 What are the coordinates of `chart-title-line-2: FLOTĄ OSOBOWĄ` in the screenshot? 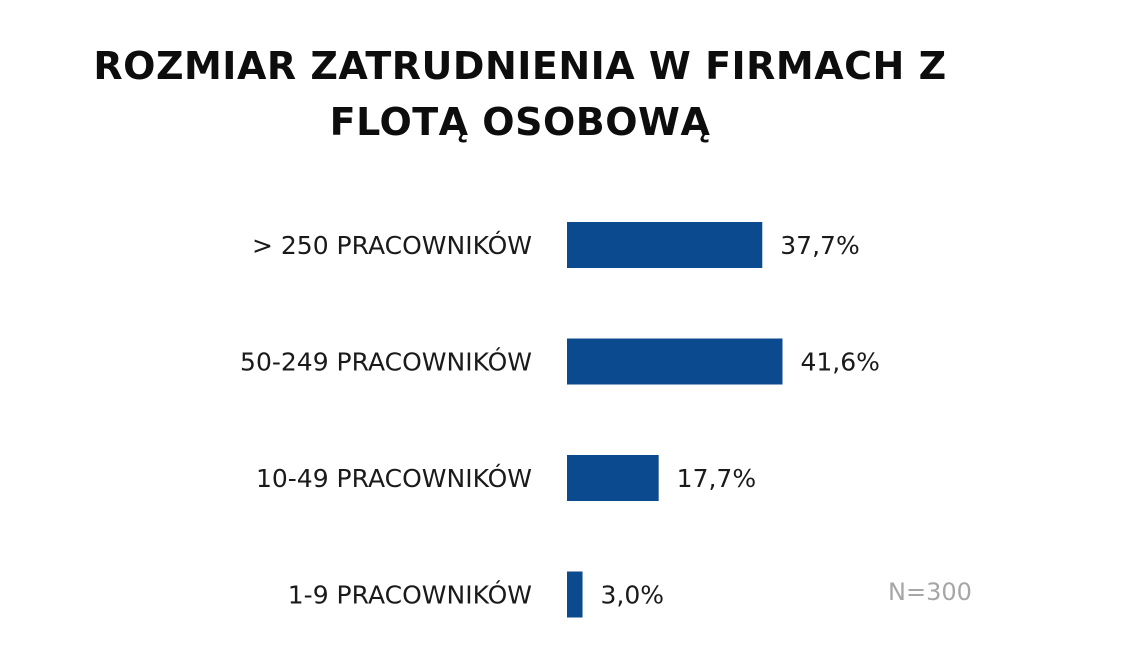 It's located at (520, 122).